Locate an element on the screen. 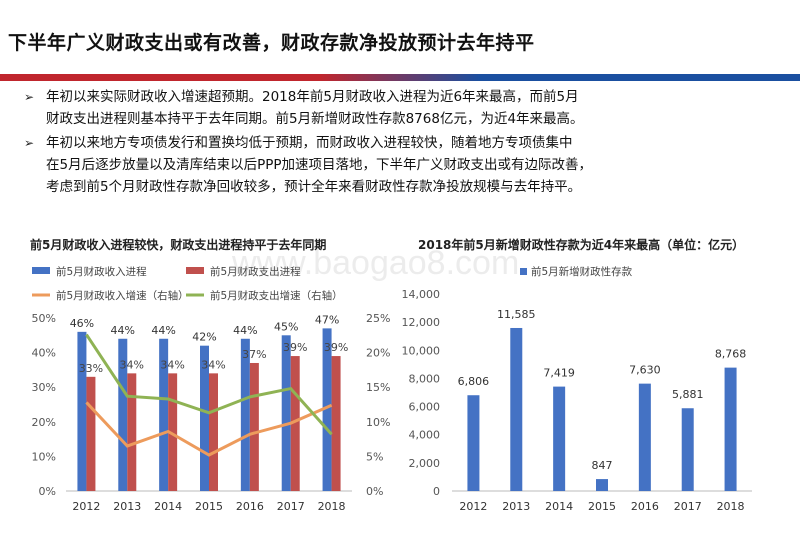 This screenshot has width=800, height=554. y-tick-label: 0% is located at coordinates (47, 491).